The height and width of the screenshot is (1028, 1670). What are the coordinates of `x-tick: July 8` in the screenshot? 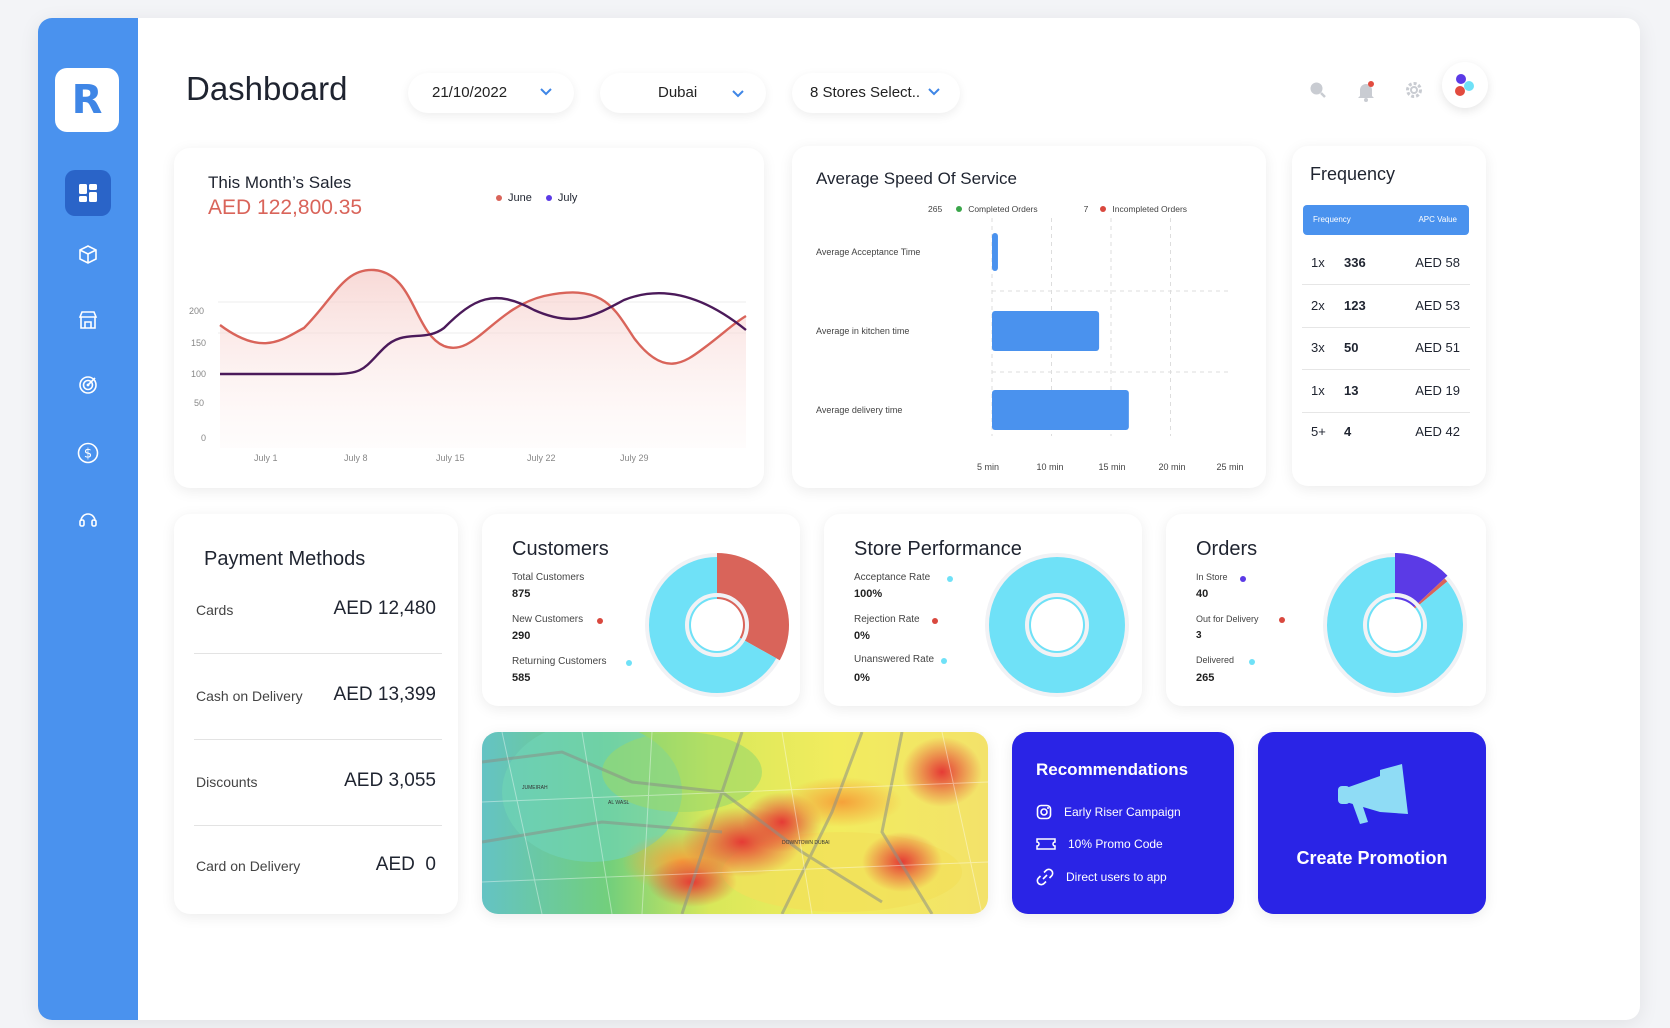 It's located at (356, 458).